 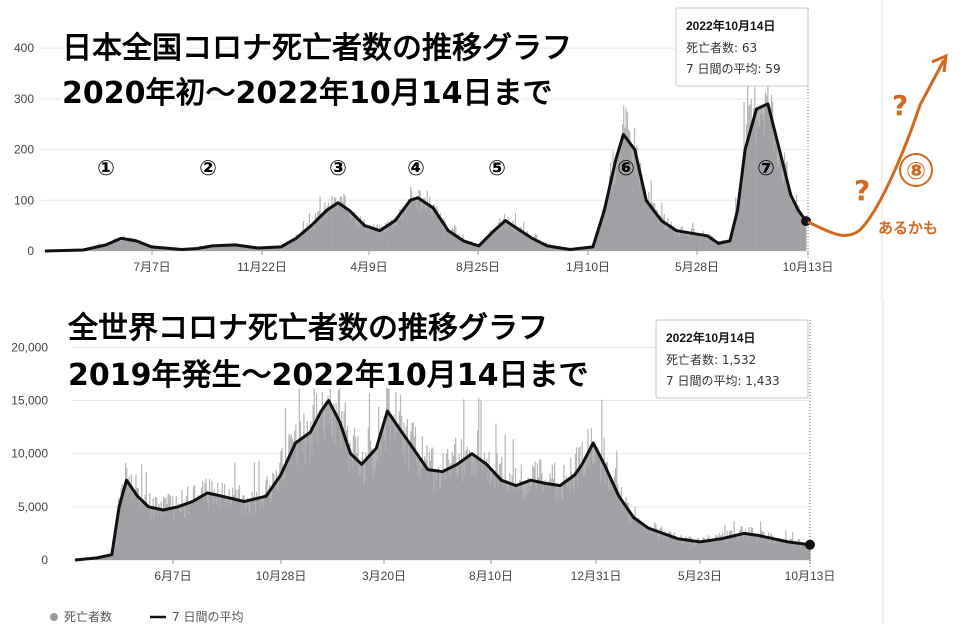 I want to click on bottom-tooltip-date: 2022年10月14日, so click(x=710, y=337).